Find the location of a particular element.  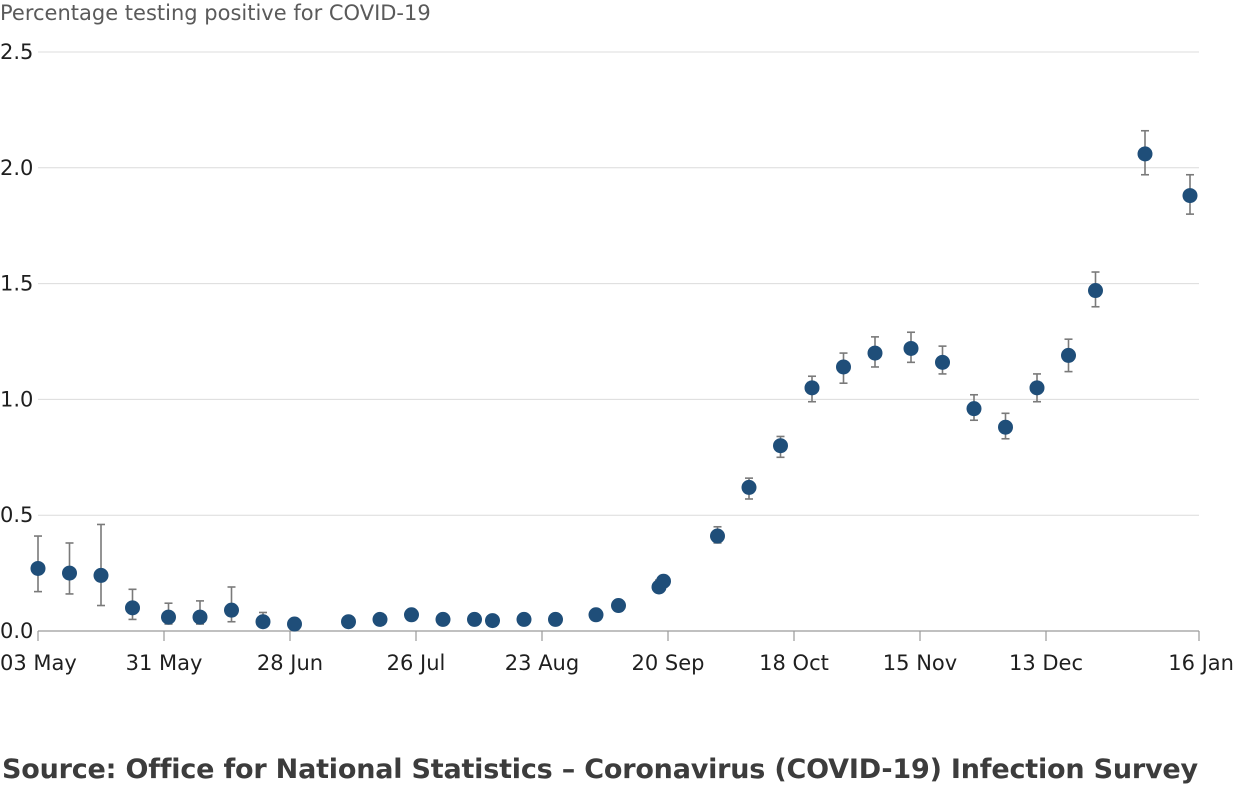

y-tick-label: 2.5 is located at coordinates (16, 52).